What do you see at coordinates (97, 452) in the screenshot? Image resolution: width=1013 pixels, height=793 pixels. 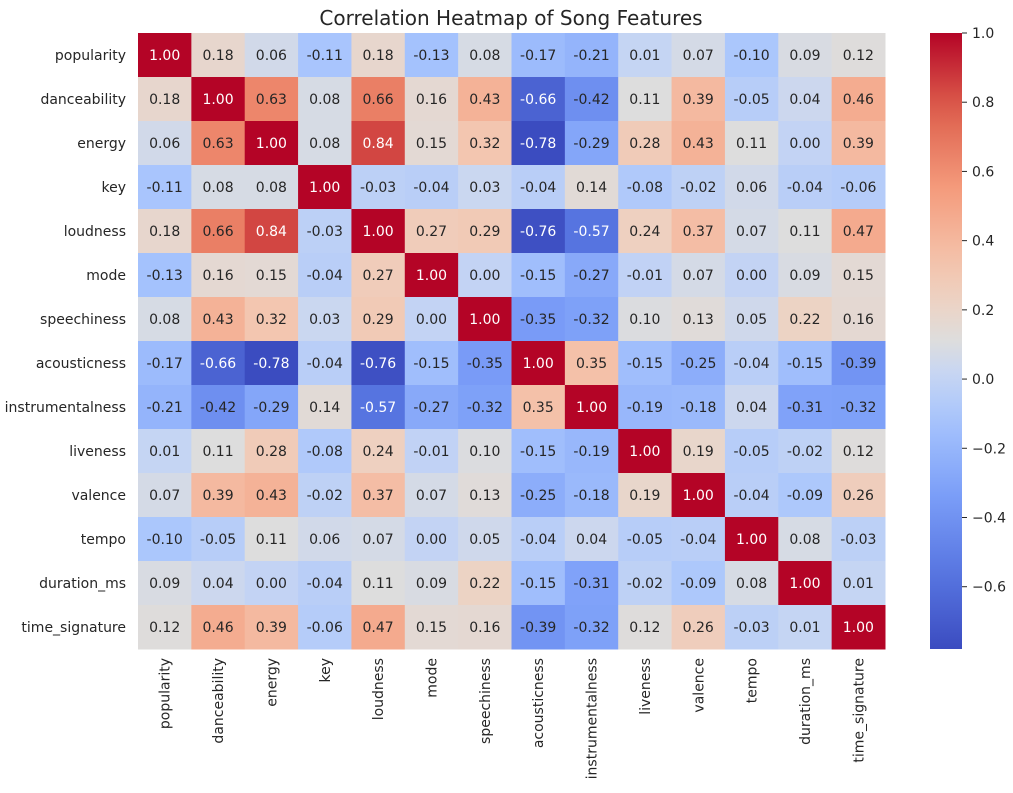 I see `row-label: liveness` at bounding box center [97, 452].